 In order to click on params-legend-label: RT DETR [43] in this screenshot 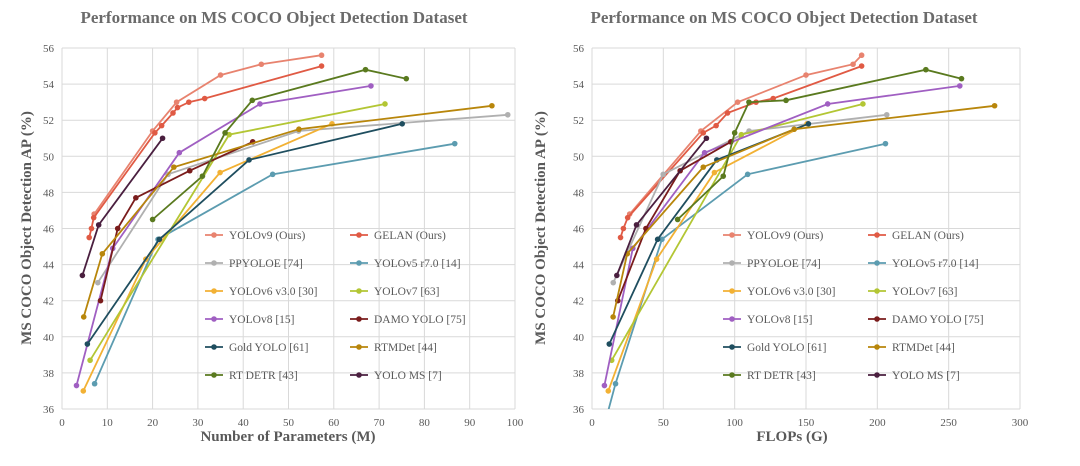, I will do `click(263, 376)`.